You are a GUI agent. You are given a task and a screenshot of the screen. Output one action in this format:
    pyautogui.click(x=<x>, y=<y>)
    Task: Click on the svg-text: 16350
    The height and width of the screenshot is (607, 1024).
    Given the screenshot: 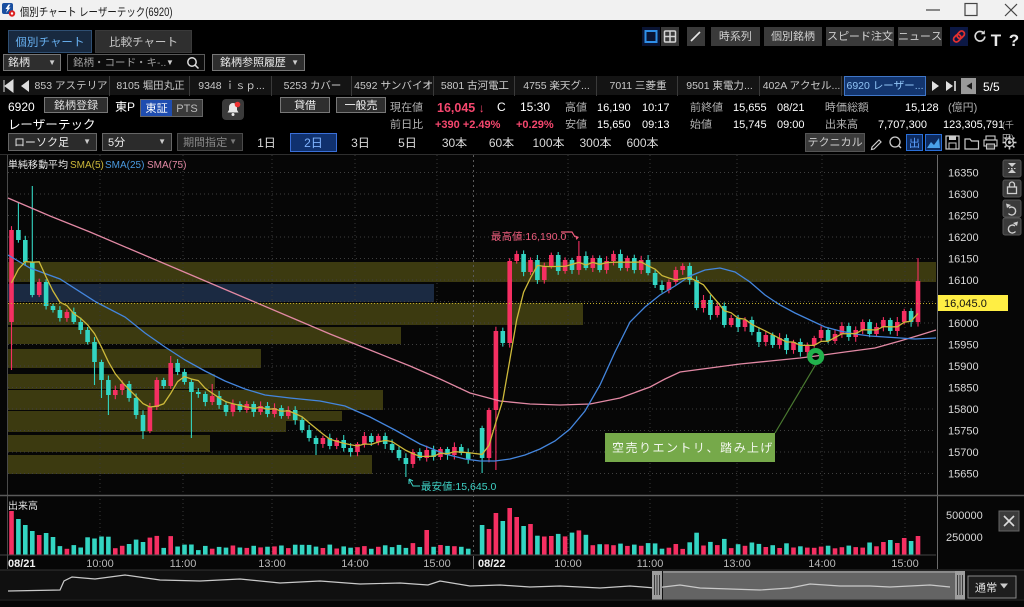 What is the action you would take?
    pyautogui.click(x=963, y=173)
    